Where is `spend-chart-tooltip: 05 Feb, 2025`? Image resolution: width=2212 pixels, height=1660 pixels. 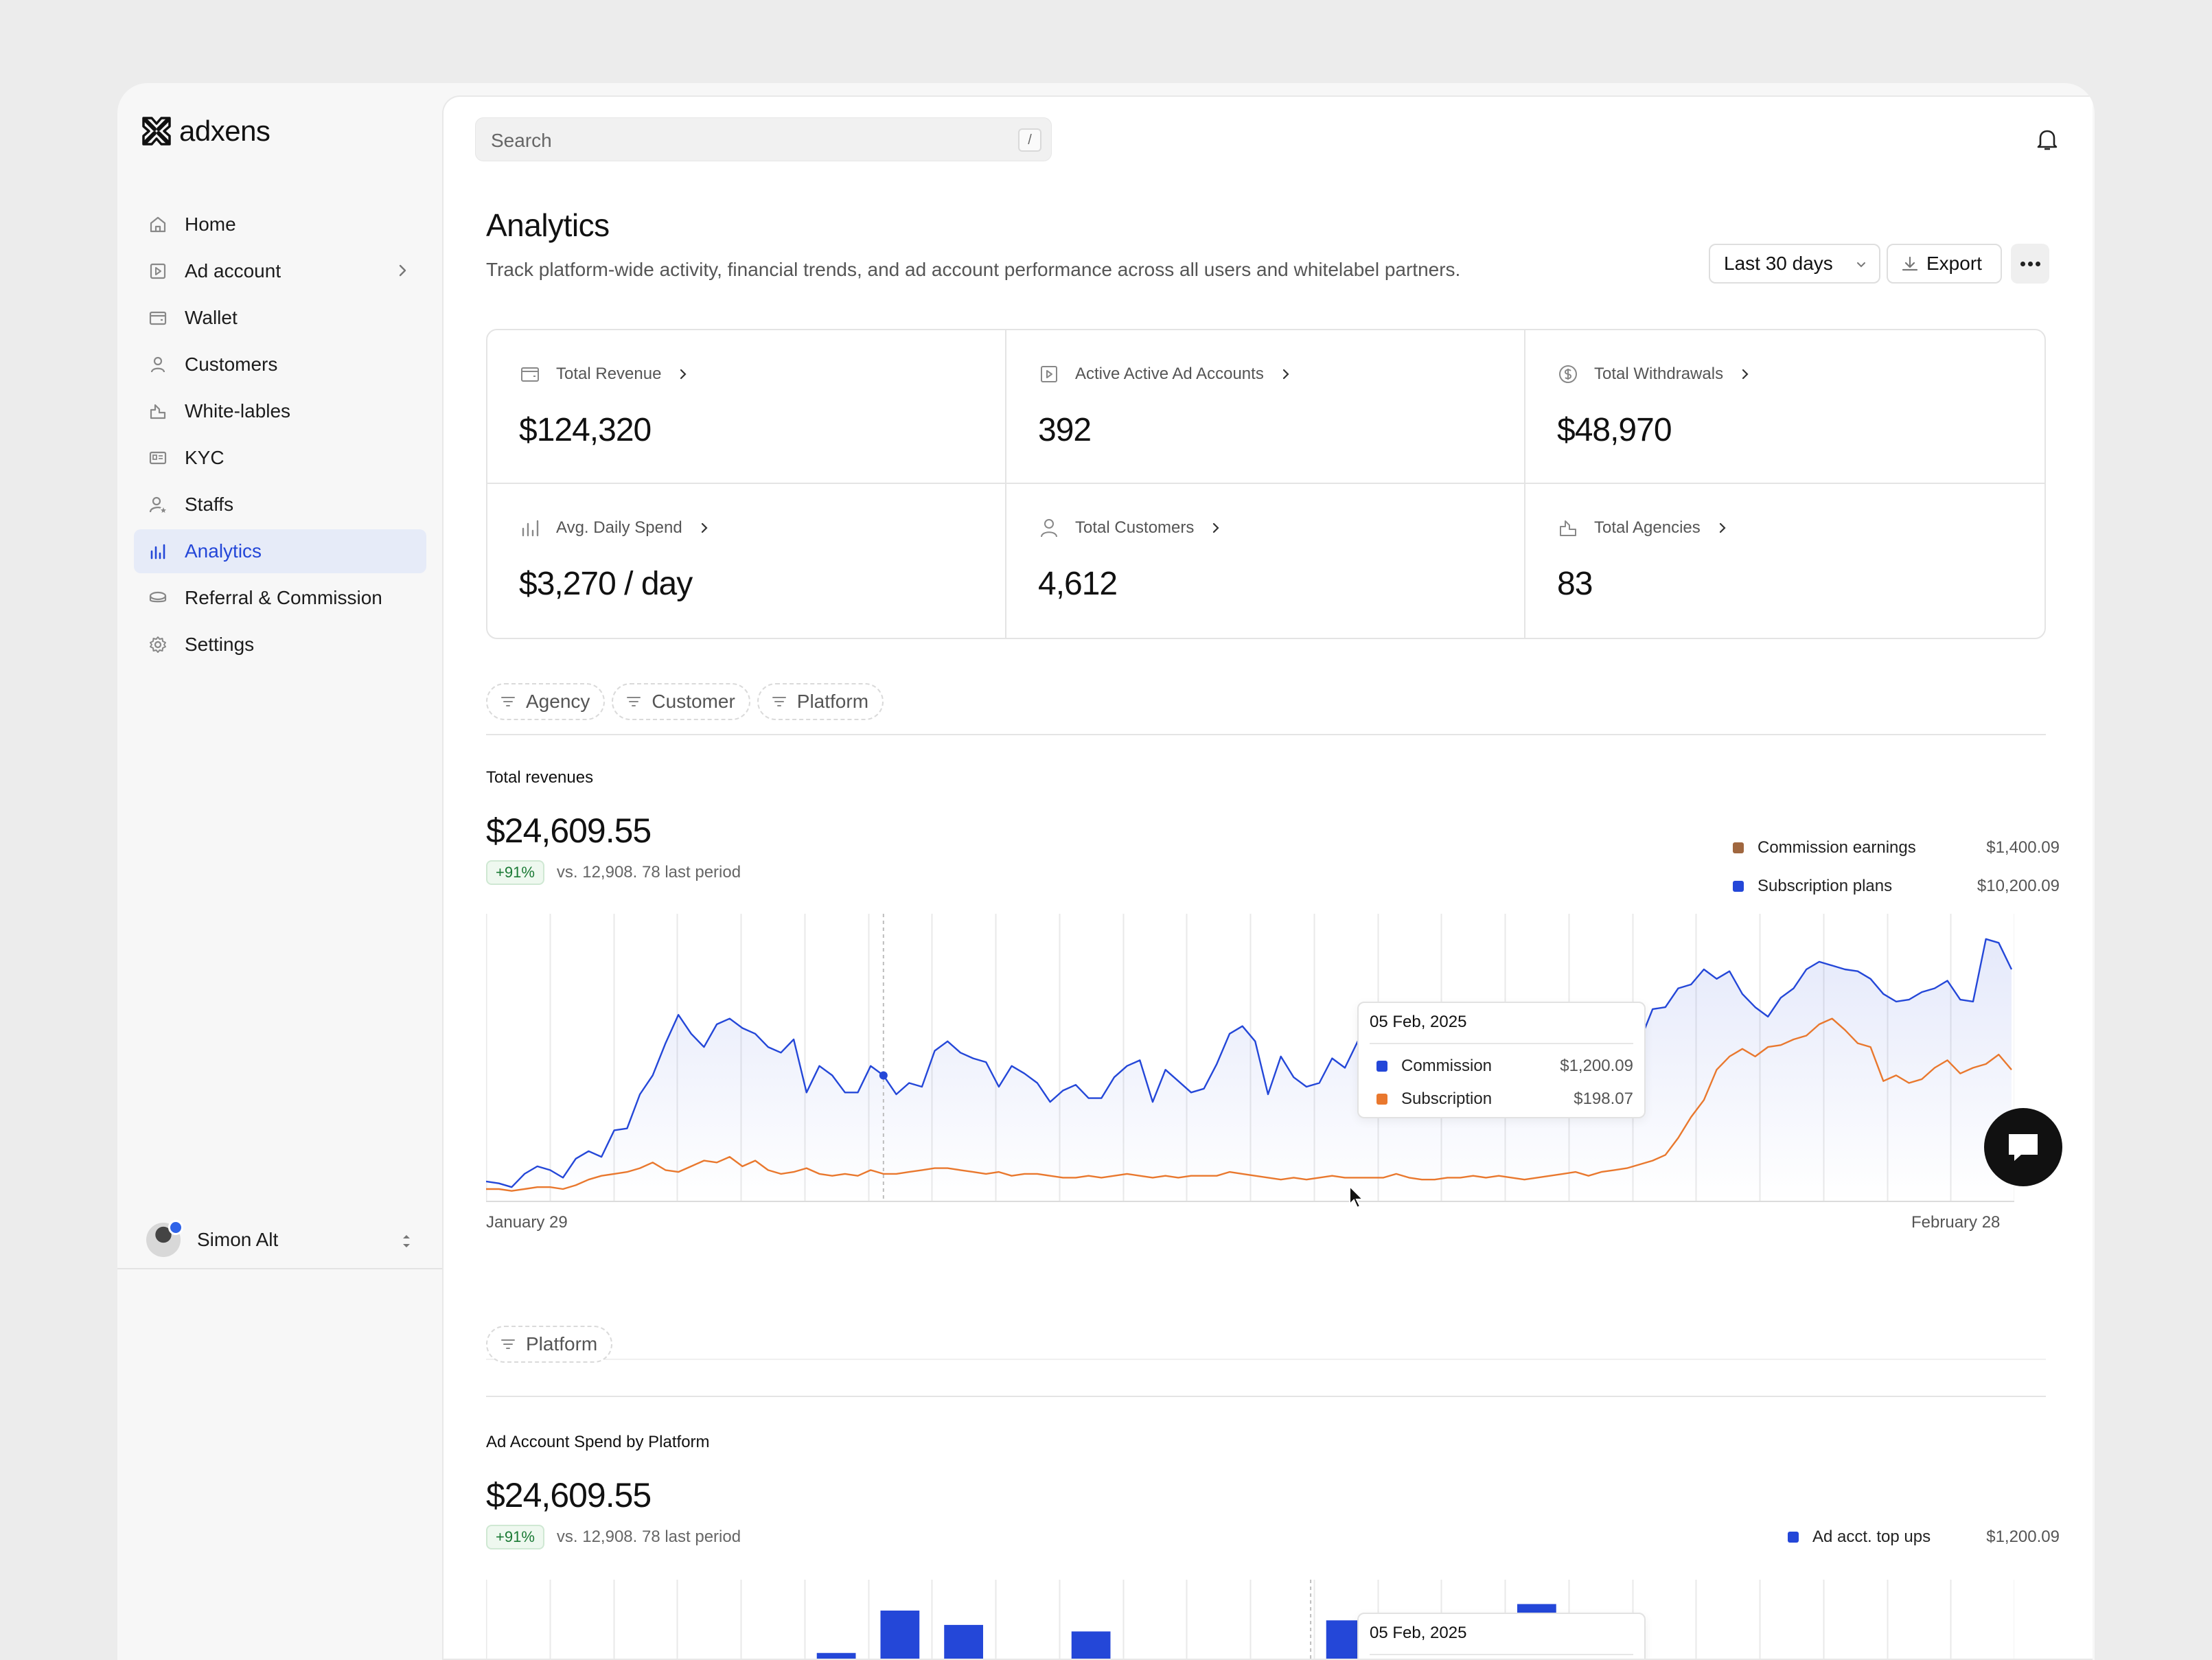 spend-chart-tooltip: 05 Feb, 2025 is located at coordinates (1501, 1636).